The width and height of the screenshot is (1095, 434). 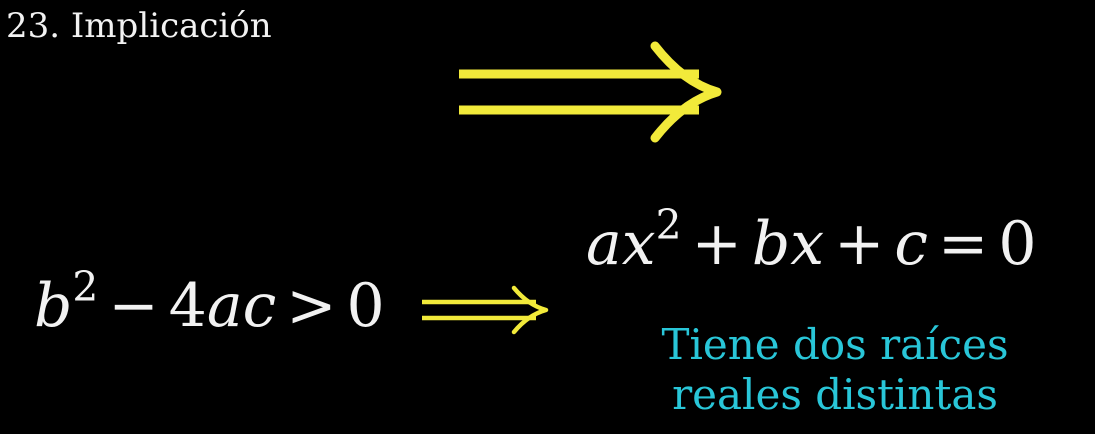 What do you see at coordinates (638, 244) in the screenshot?
I see `rhs-x1: x` at bounding box center [638, 244].